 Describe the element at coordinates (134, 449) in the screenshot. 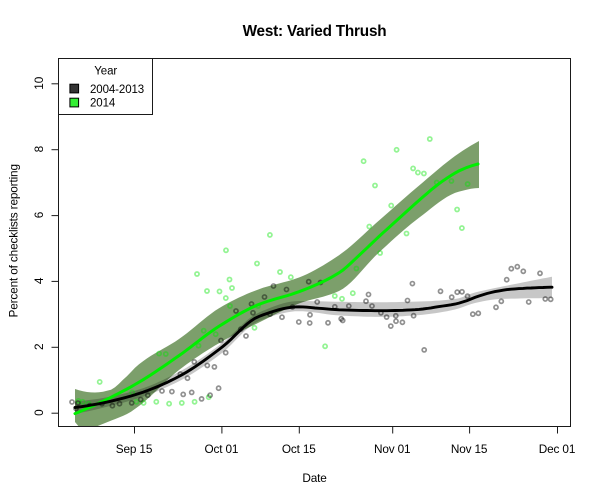

I see `svg-text: Sep 15` at that location.